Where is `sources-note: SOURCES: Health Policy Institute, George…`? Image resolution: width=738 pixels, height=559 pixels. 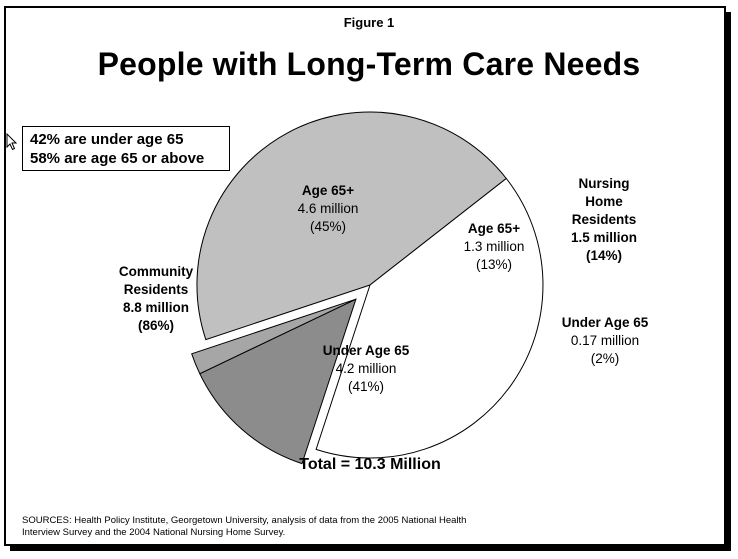
sources-note: SOURCES: Health Policy Institute, George… is located at coordinates (244, 526).